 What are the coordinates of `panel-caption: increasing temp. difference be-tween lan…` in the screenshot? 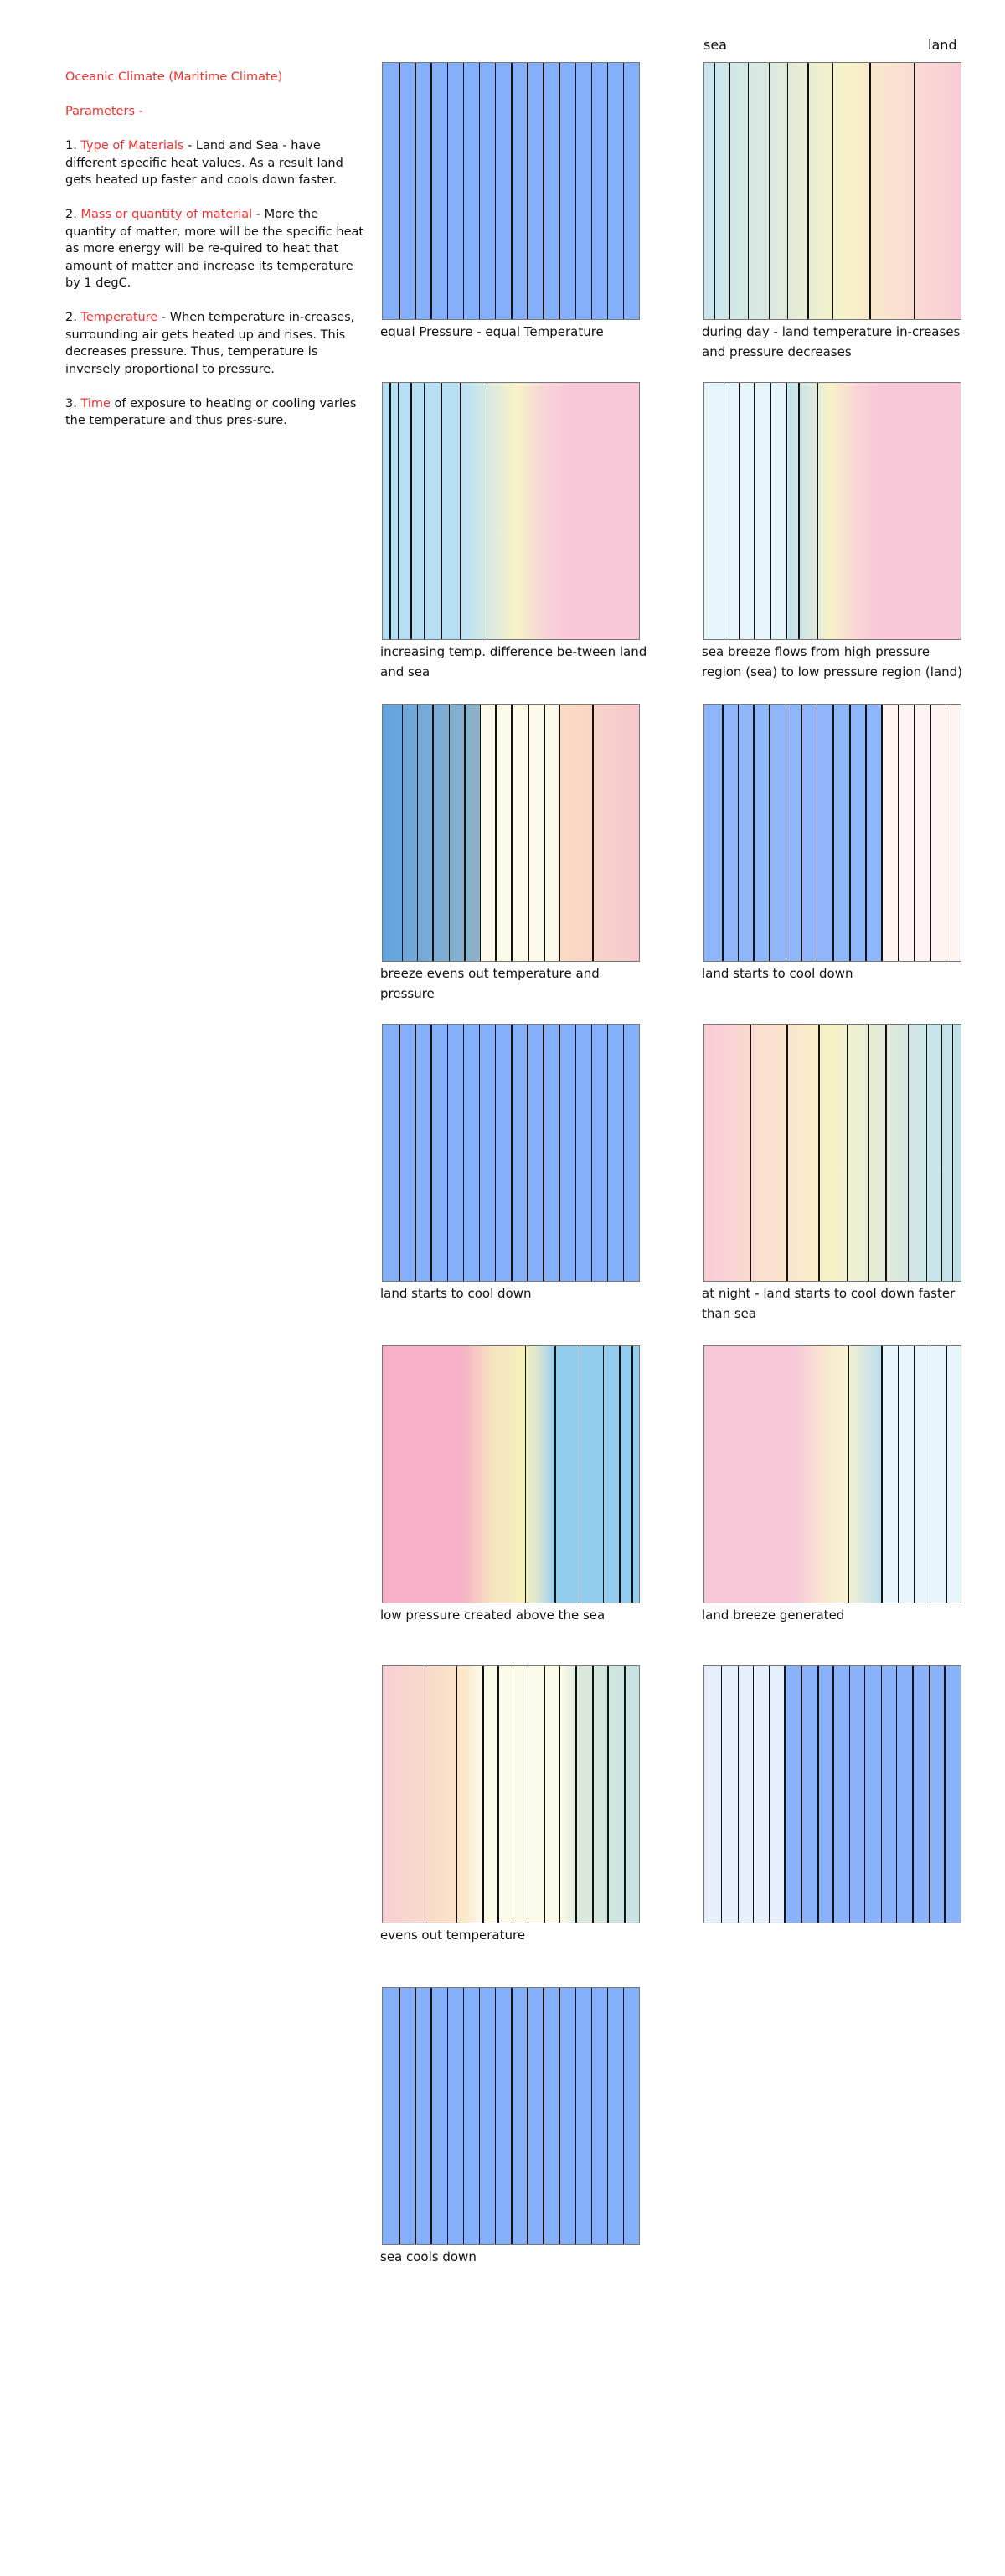 It's located at (513, 661).